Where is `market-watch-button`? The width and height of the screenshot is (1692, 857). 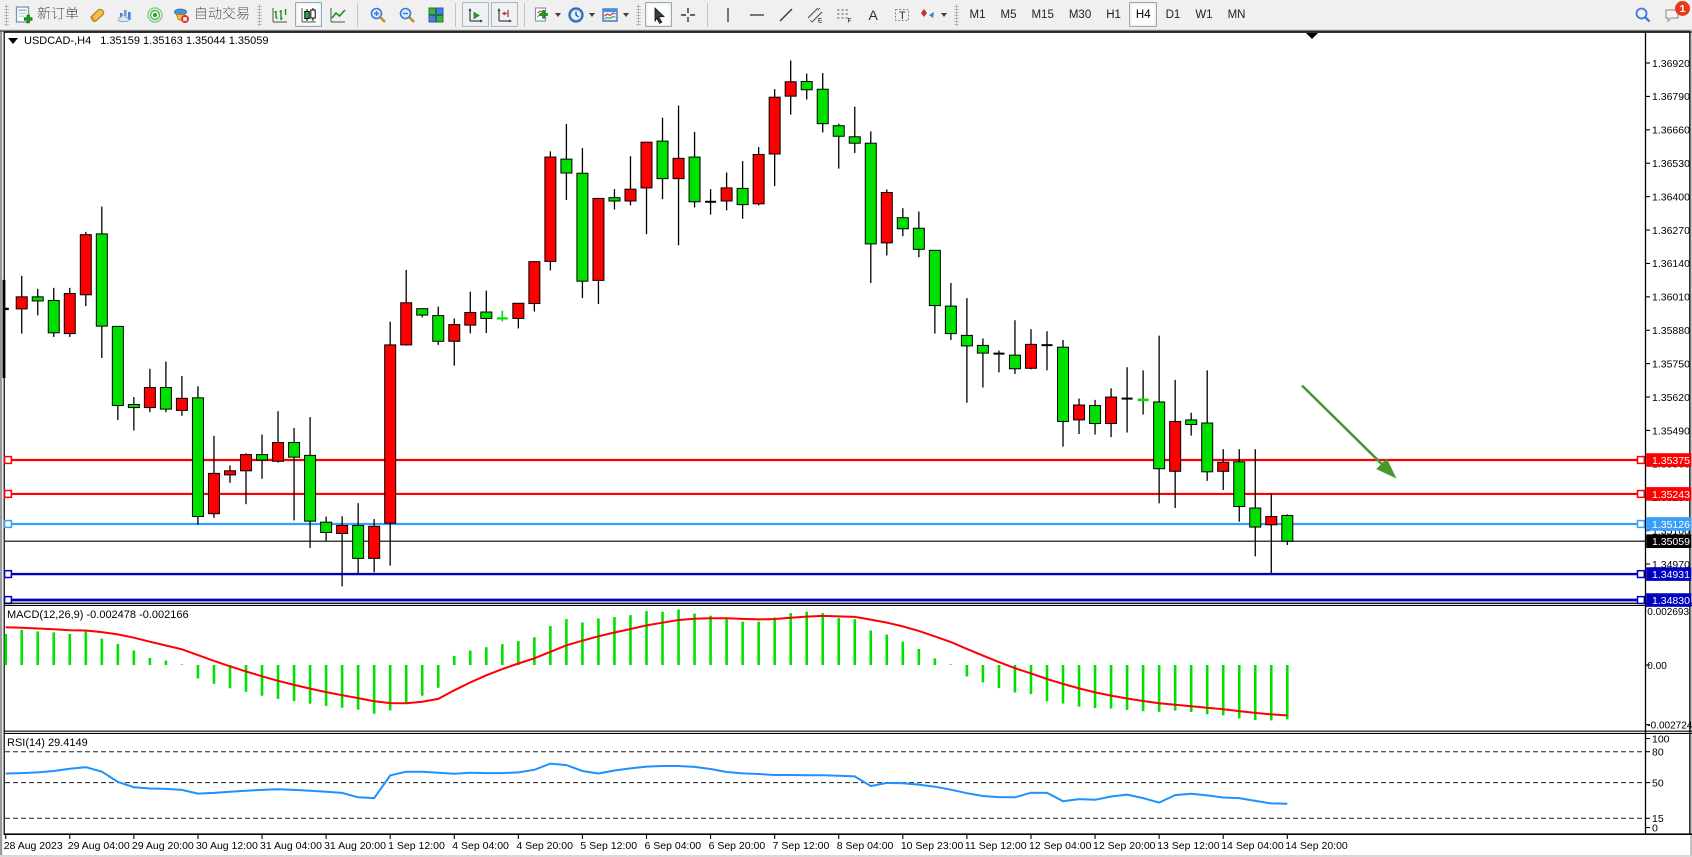
market-watch-button is located at coordinates (96, 14).